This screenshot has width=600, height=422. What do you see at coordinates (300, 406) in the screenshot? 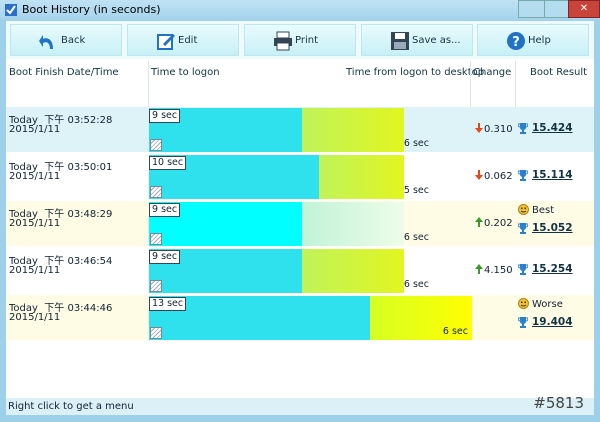
I see `status-bar: Right click to get a menu` at bounding box center [300, 406].